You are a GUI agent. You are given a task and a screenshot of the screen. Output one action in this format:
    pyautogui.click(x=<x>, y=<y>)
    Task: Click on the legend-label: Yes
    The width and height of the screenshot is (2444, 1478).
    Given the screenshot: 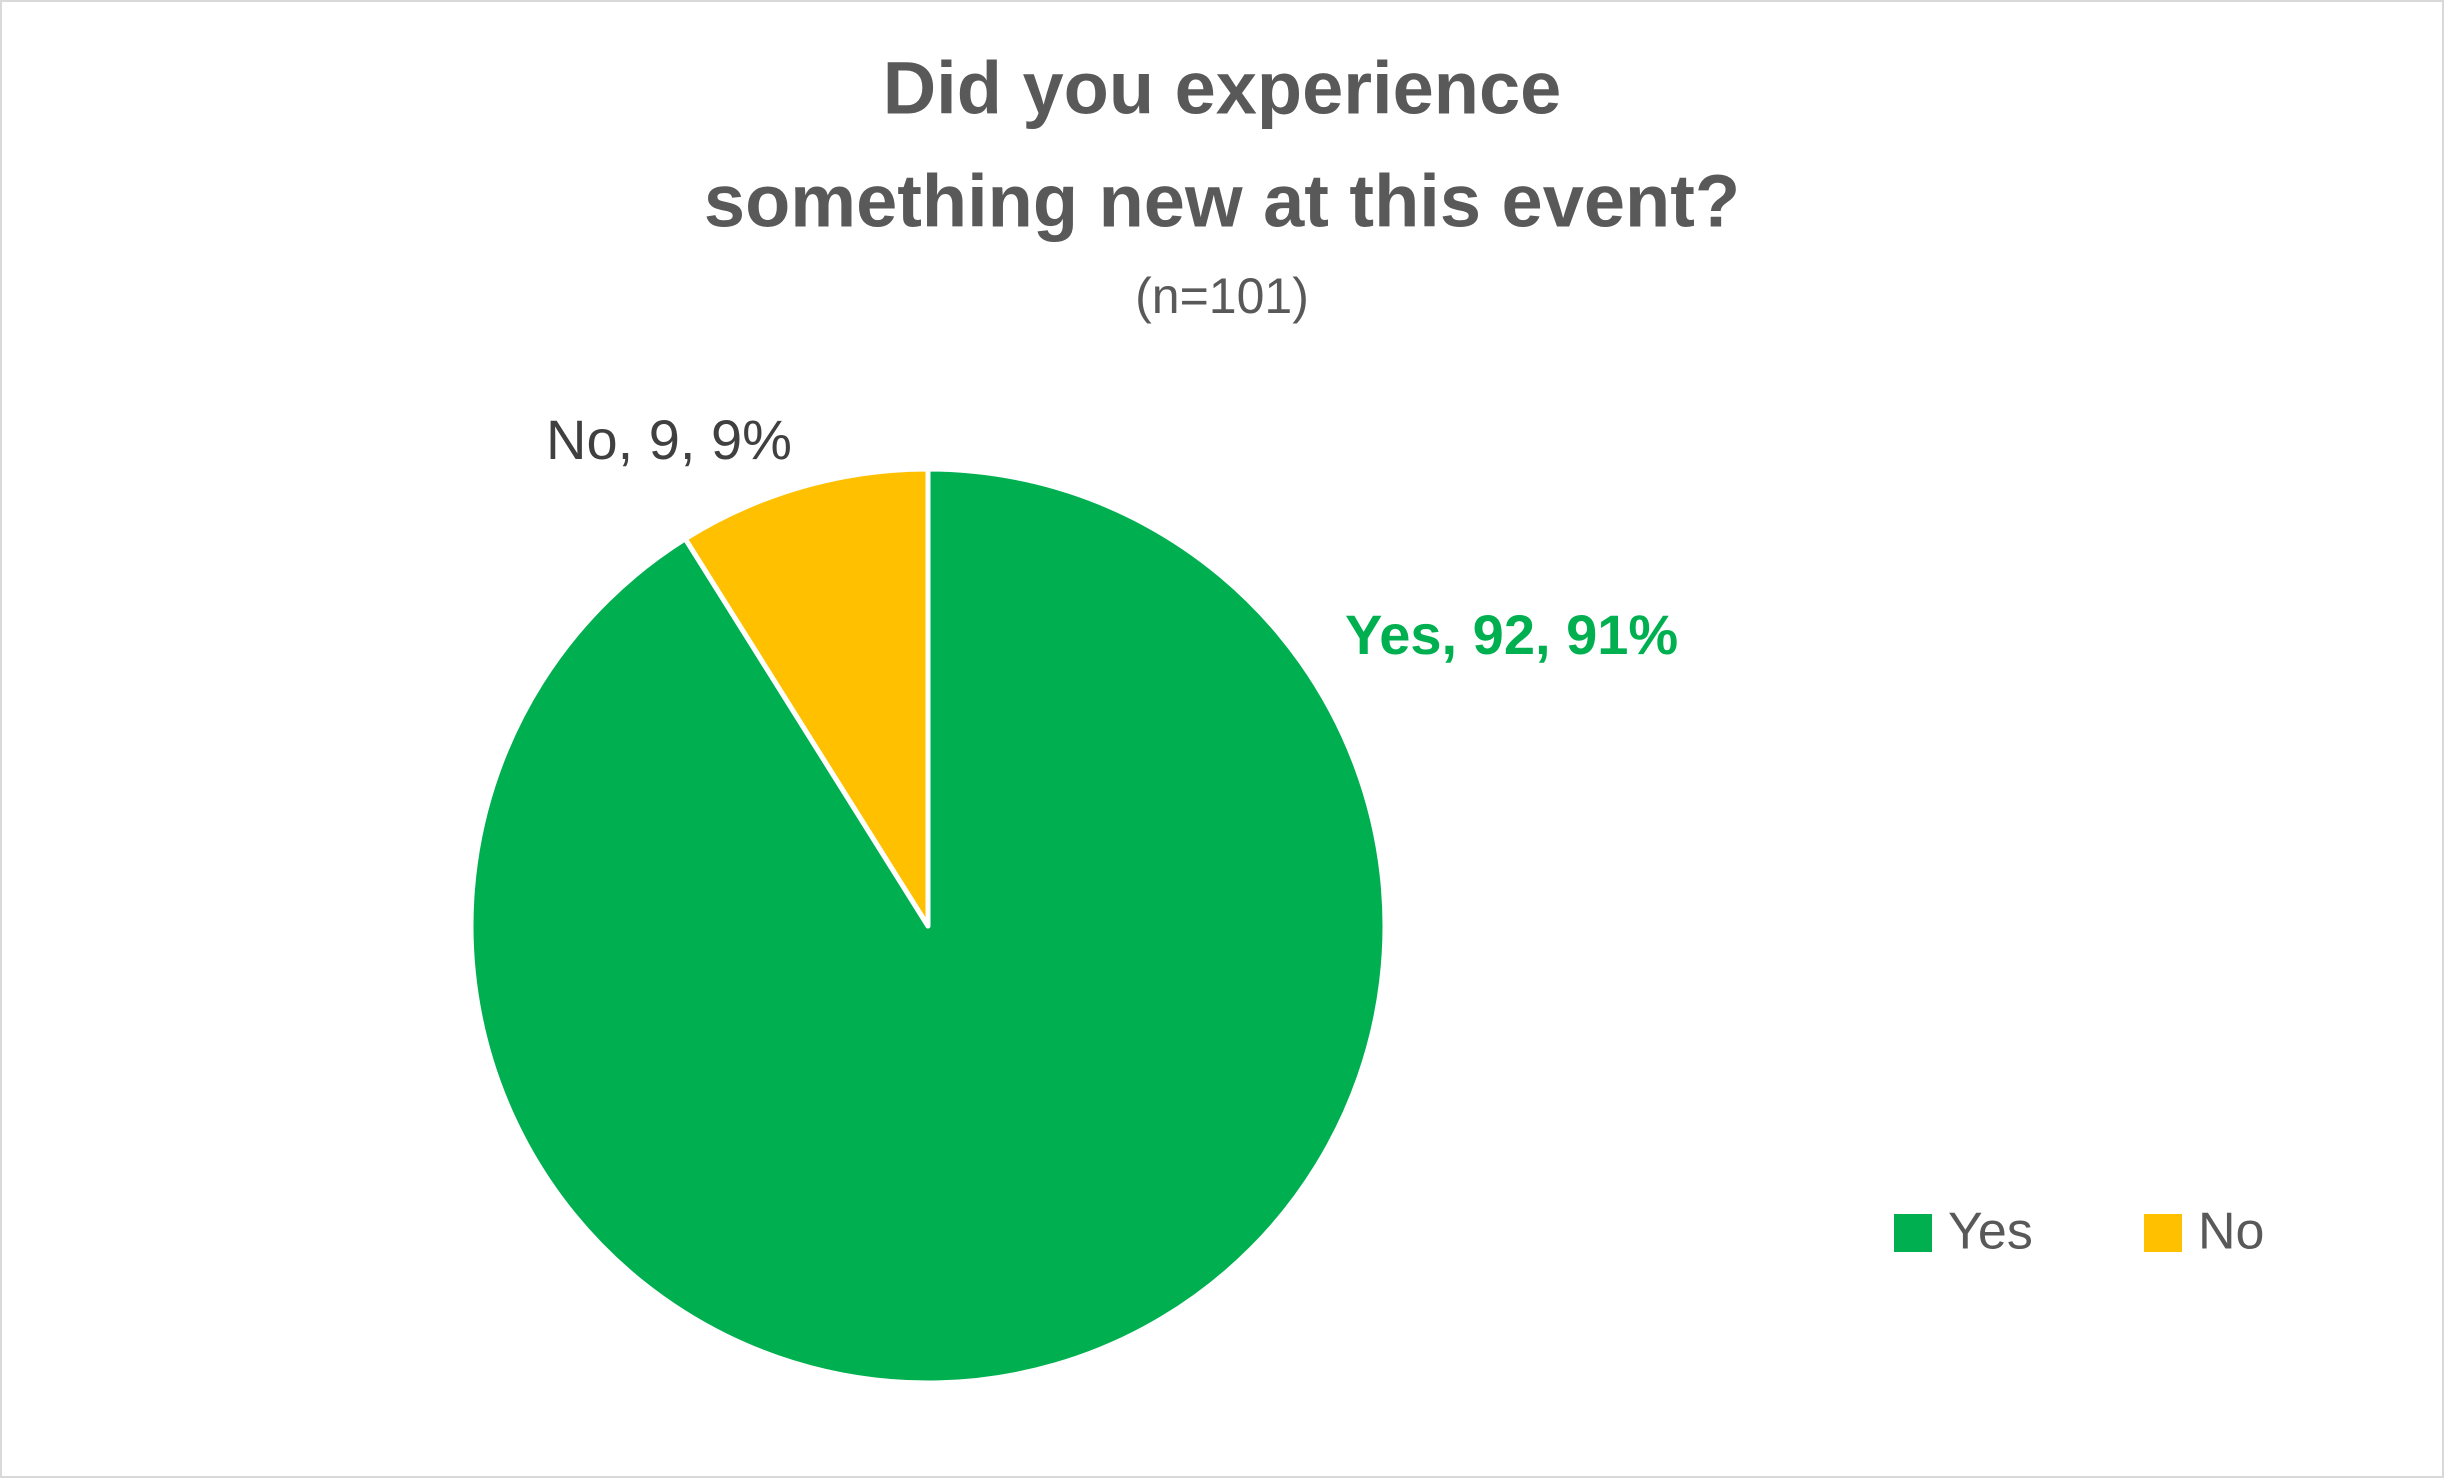 What is the action you would take?
    pyautogui.click(x=1990, y=1232)
    